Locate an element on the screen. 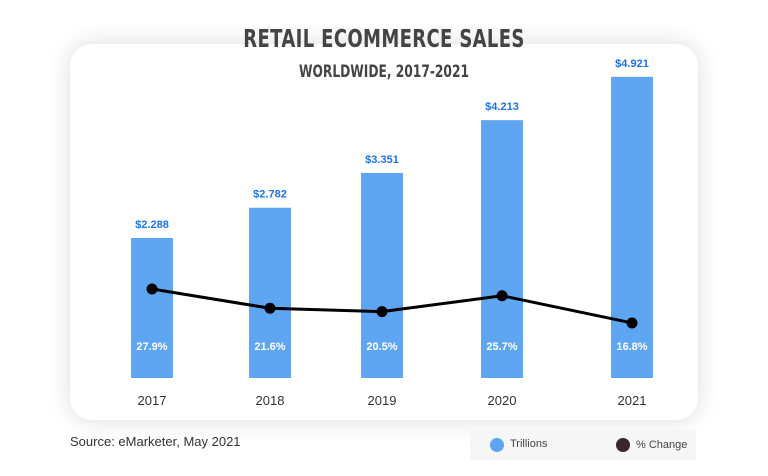 This screenshot has height=476, width=768. bar-value-label: $2.782 is located at coordinates (270, 195).